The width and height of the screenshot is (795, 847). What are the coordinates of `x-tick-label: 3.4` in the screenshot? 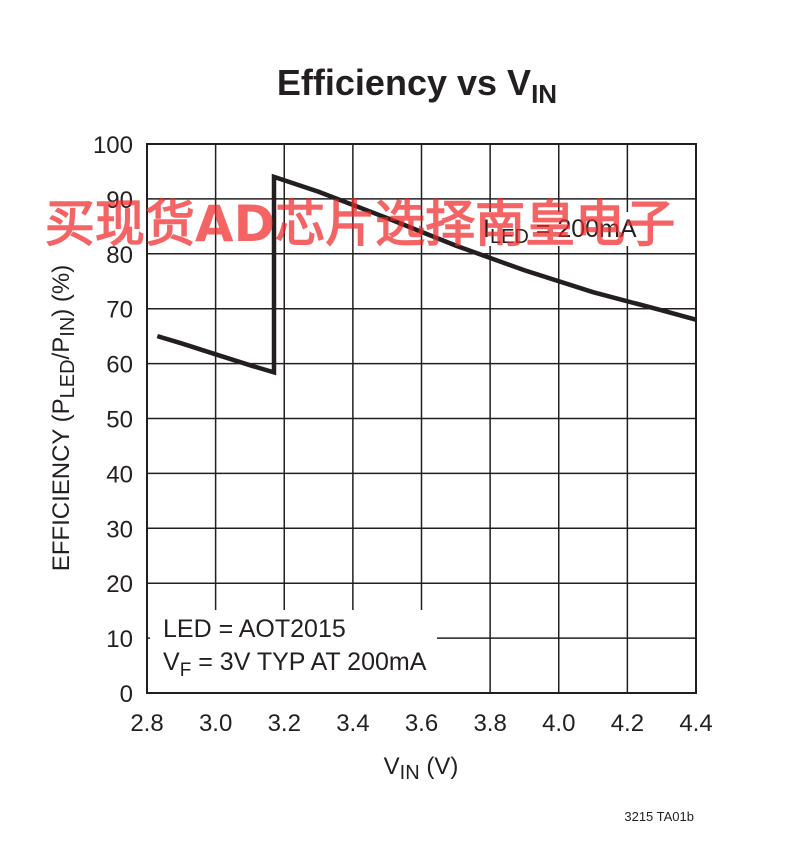 It's located at (352, 723).